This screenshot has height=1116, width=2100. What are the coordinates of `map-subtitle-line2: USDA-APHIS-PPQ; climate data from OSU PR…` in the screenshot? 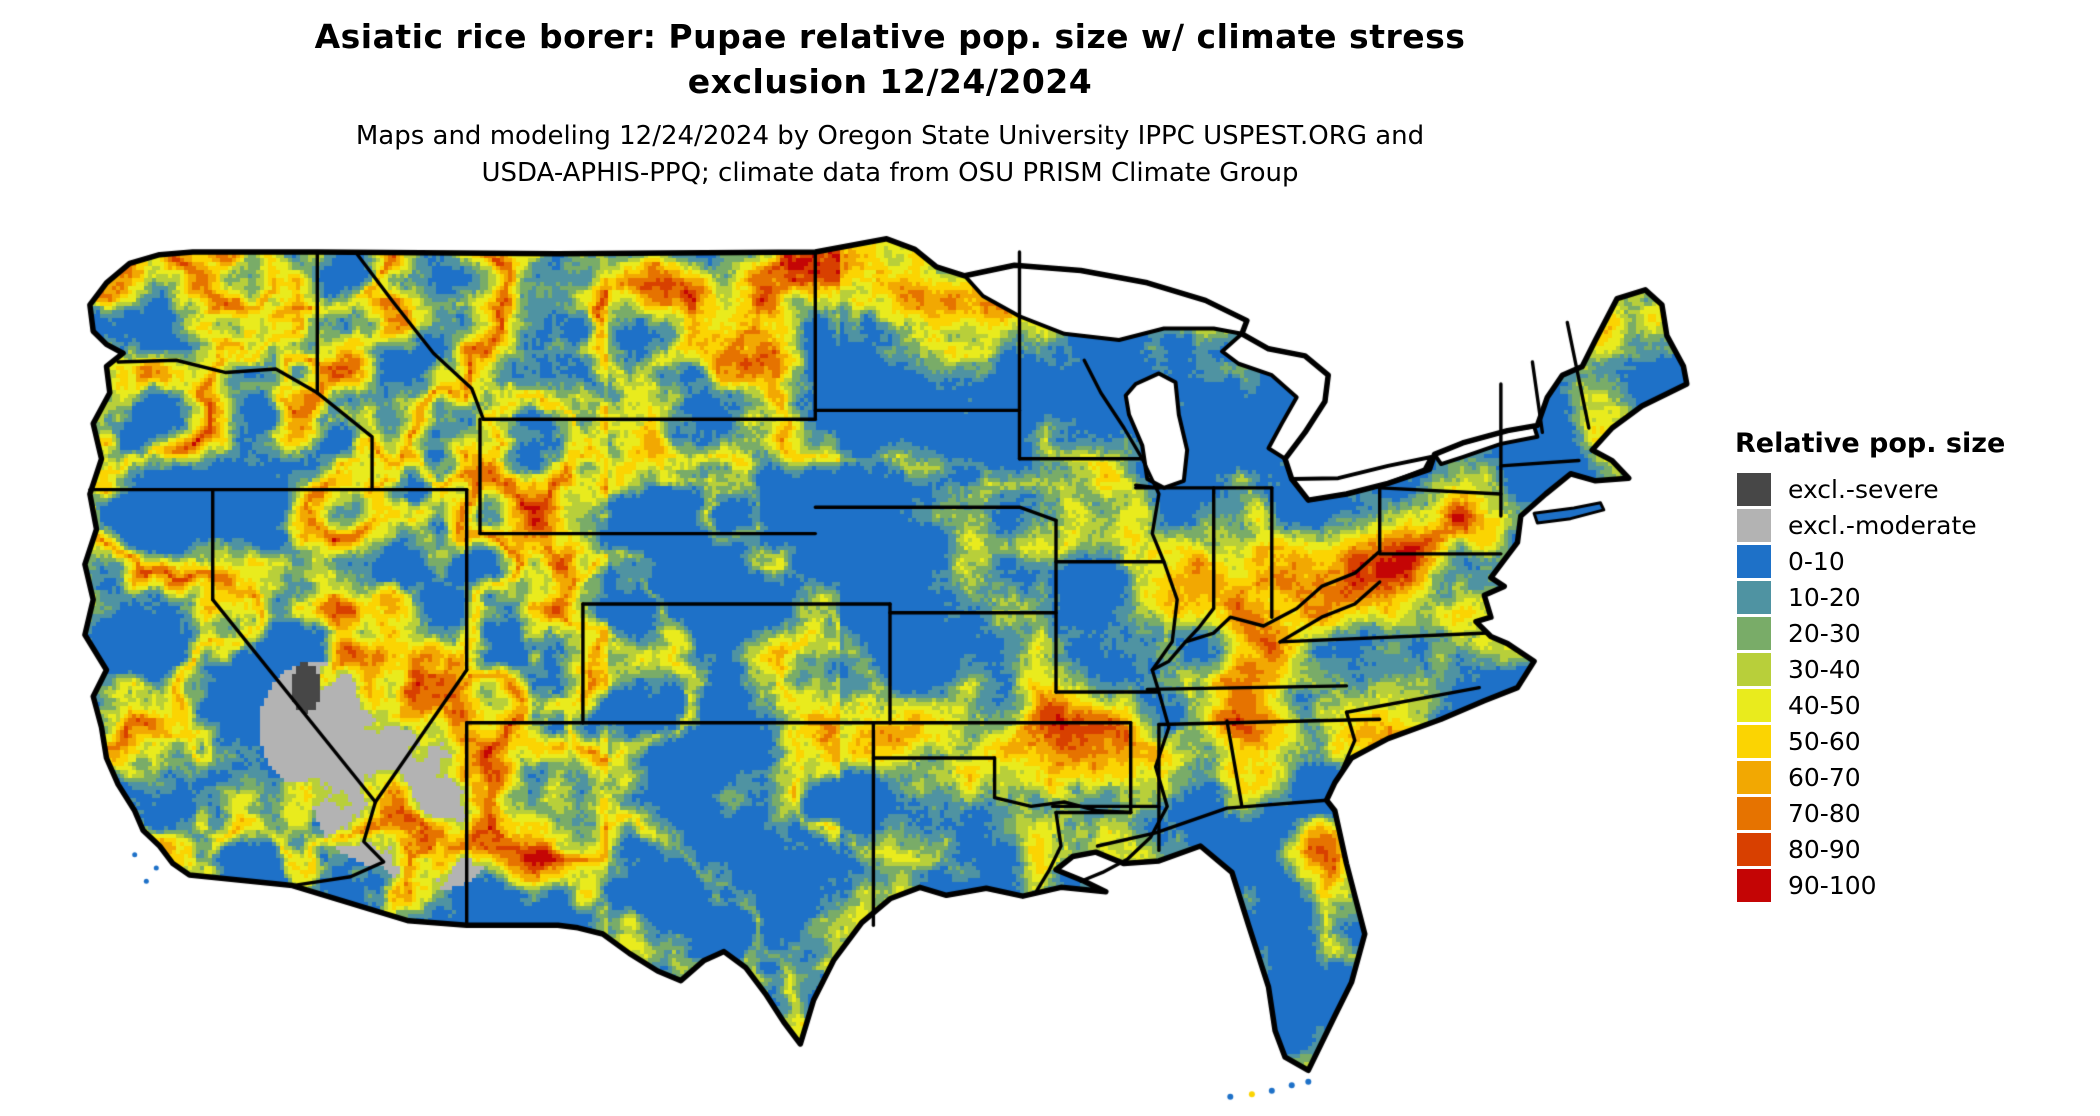 It's located at (890, 173).